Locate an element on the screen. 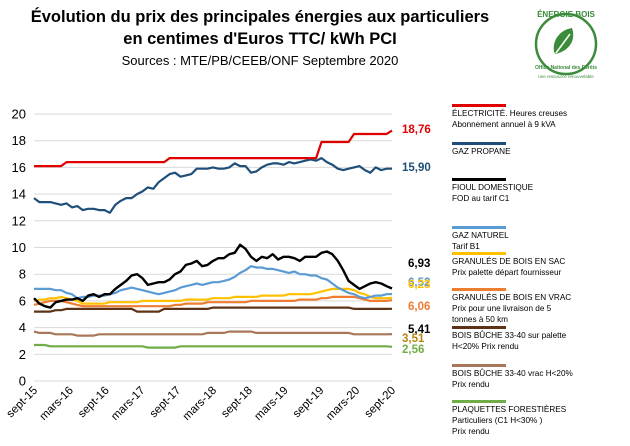  end-value-label: 6,52 is located at coordinates (419, 282).